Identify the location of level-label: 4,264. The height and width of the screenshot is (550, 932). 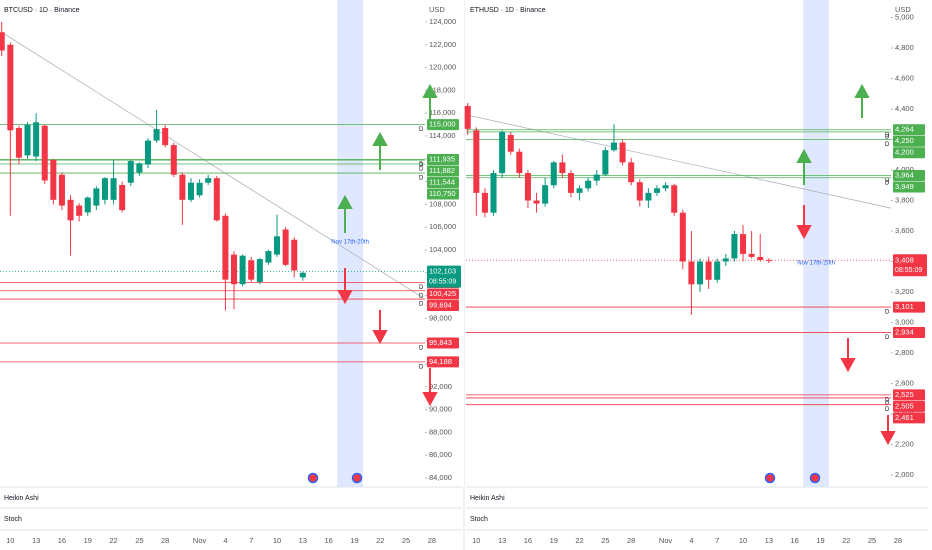
(904, 129).